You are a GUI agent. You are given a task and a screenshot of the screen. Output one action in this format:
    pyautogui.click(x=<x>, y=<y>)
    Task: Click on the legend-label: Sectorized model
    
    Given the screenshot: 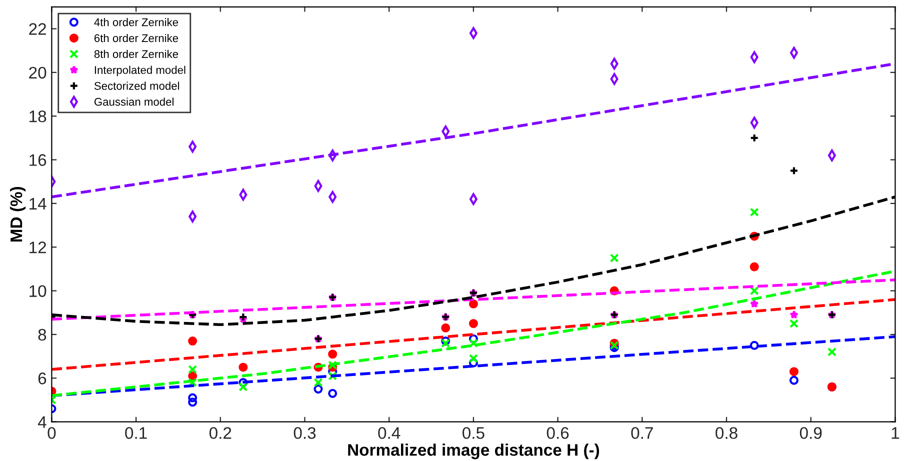 What is the action you would take?
    pyautogui.click(x=137, y=86)
    